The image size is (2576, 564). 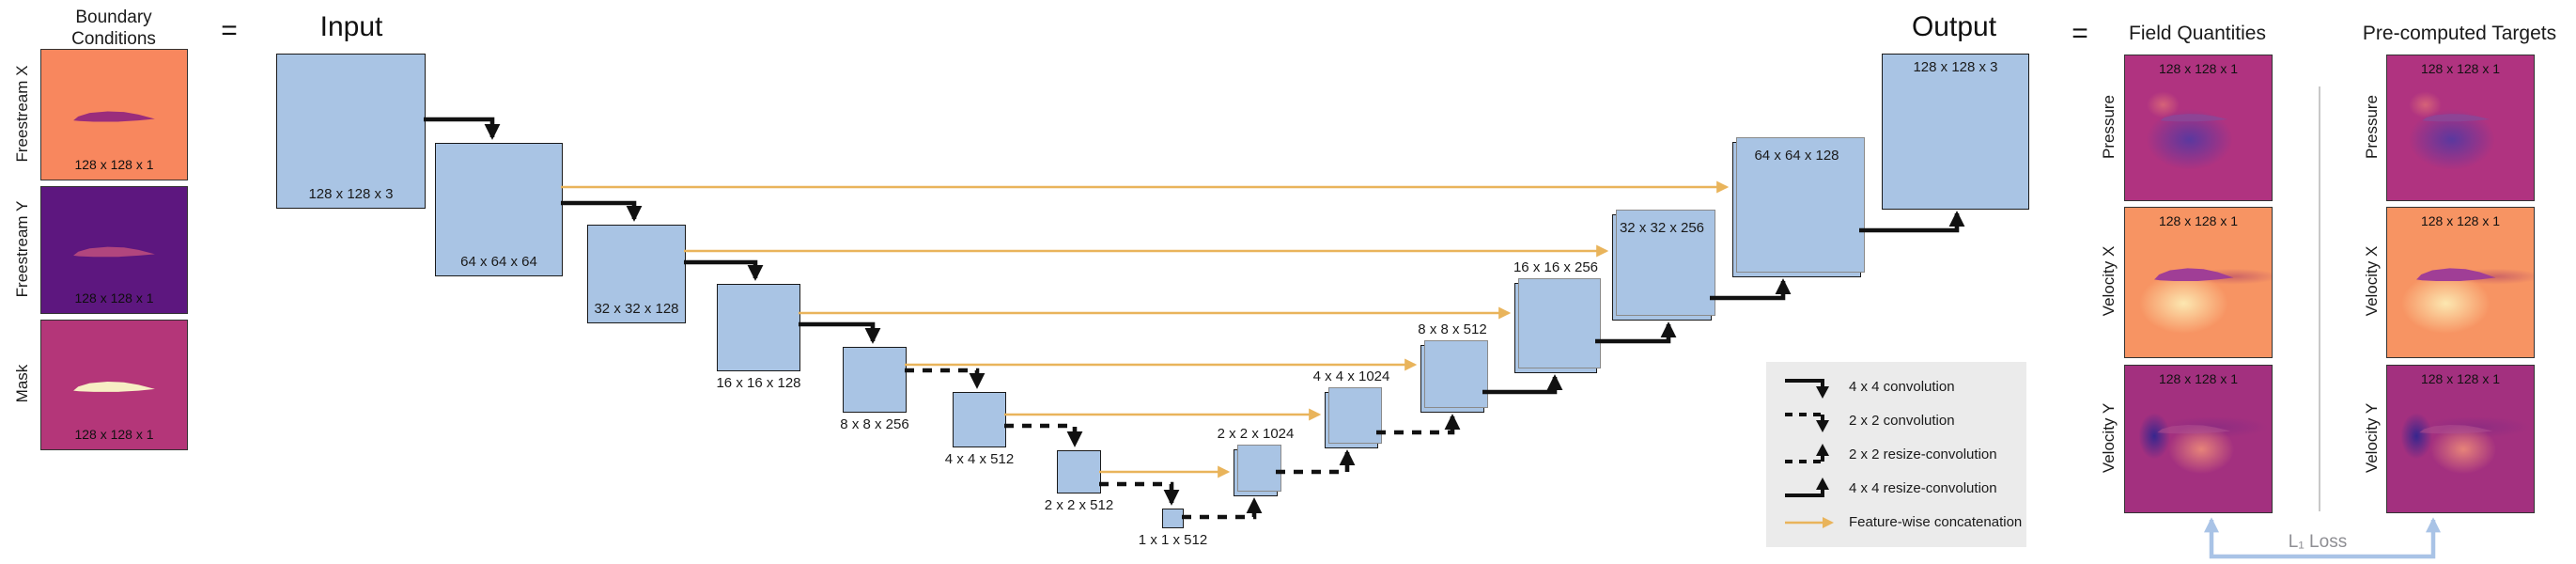 I want to click on freestream-x-panel: 128 x 128 x 1, so click(x=114, y=114).